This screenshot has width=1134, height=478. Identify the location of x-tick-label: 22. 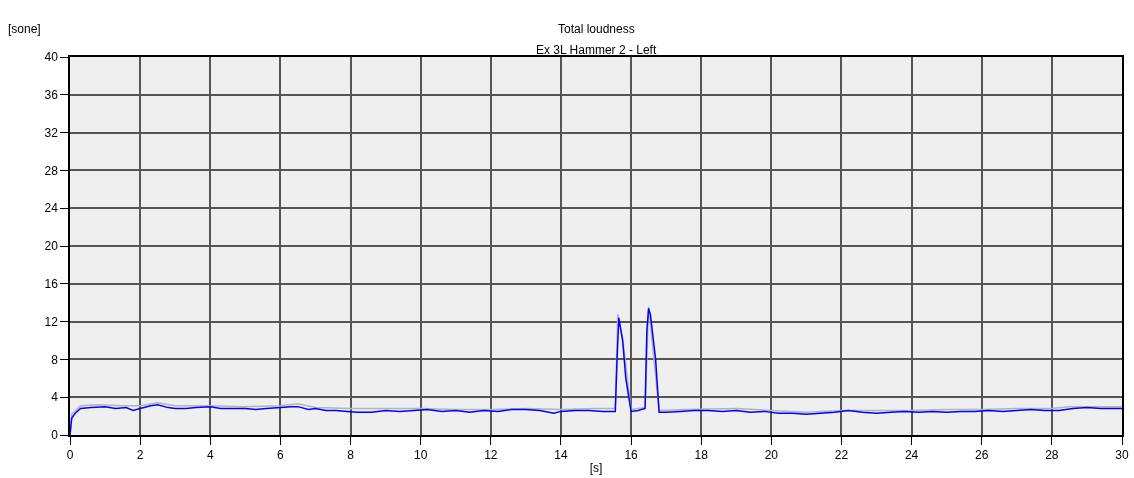
(841, 455).